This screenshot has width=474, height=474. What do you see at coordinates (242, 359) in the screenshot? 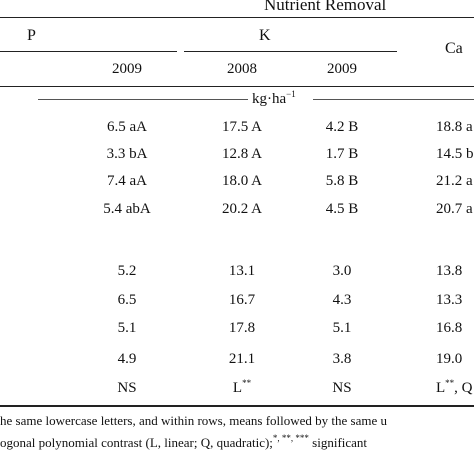
I see `cell-k-2008: 21.1` at bounding box center [242, 359].